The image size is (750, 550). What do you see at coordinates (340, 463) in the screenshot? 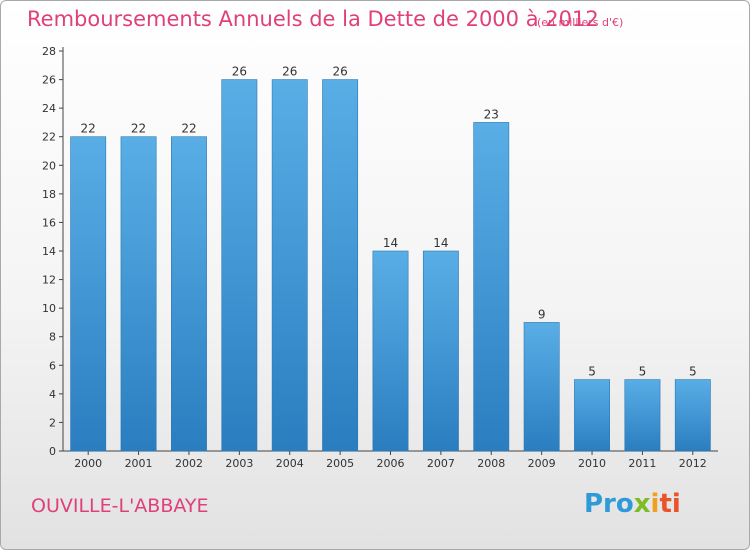
I see `x-tick-label: 2005` at bounding box center [340, 463].